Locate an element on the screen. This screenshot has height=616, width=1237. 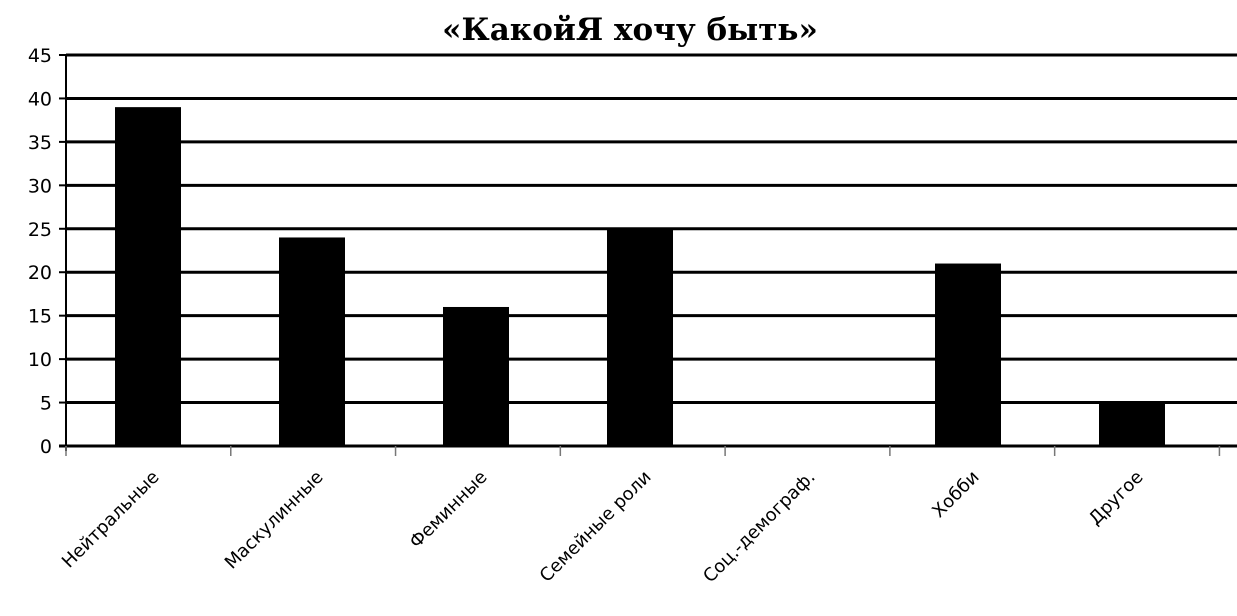
y-tick-label: 40 is located at coordinates (40, 99).